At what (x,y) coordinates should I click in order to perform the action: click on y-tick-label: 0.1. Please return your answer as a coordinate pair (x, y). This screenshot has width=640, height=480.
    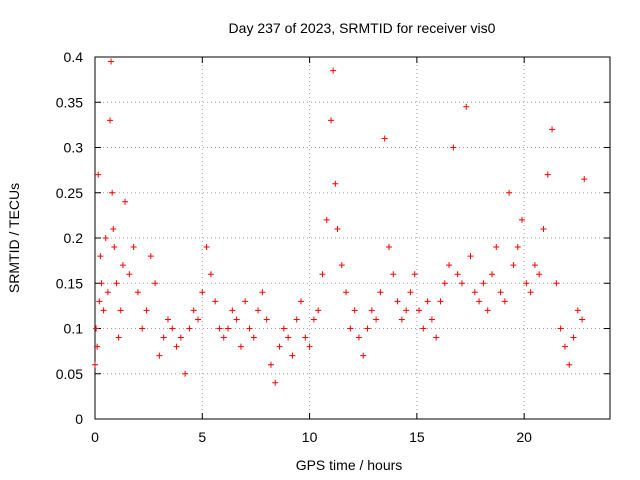
    Looking at the image, I should click on (74, 329).